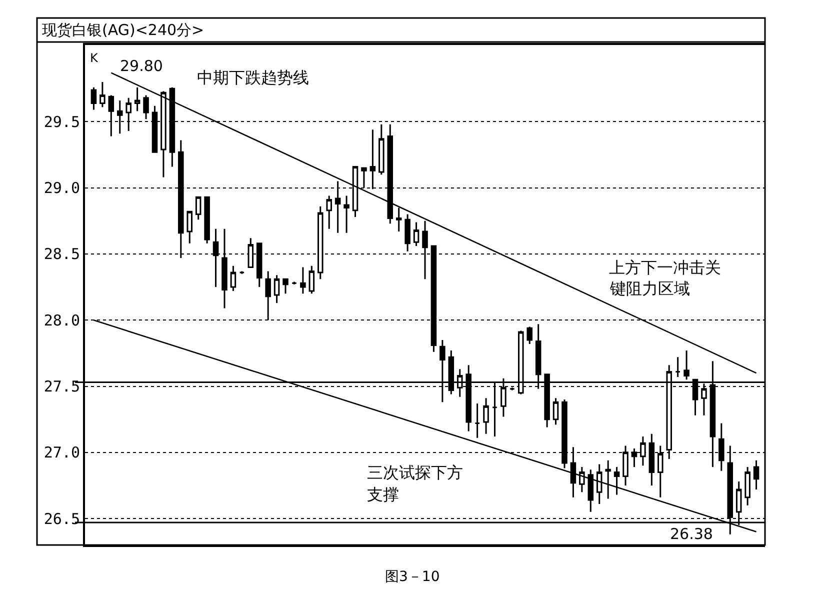 This screenshot has height=607, width=825. Describe the element at coordinates (62, 320) in the screenshot. I see `y-tick-label: 28.0` at that location.